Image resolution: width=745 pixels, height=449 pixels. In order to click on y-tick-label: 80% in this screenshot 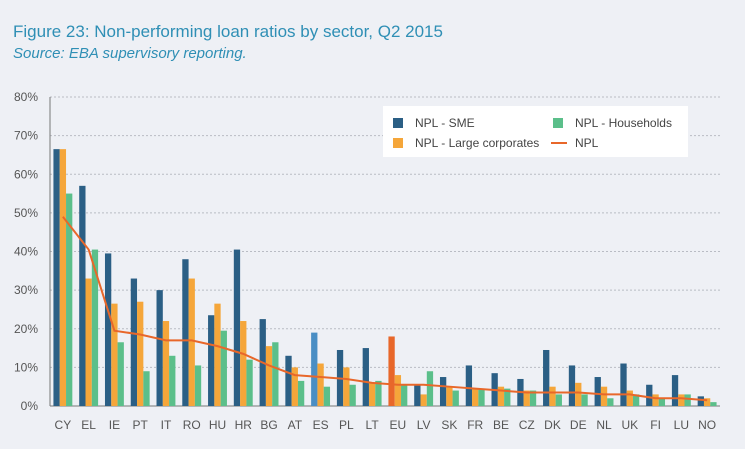, I will do `click(26, 97)`.